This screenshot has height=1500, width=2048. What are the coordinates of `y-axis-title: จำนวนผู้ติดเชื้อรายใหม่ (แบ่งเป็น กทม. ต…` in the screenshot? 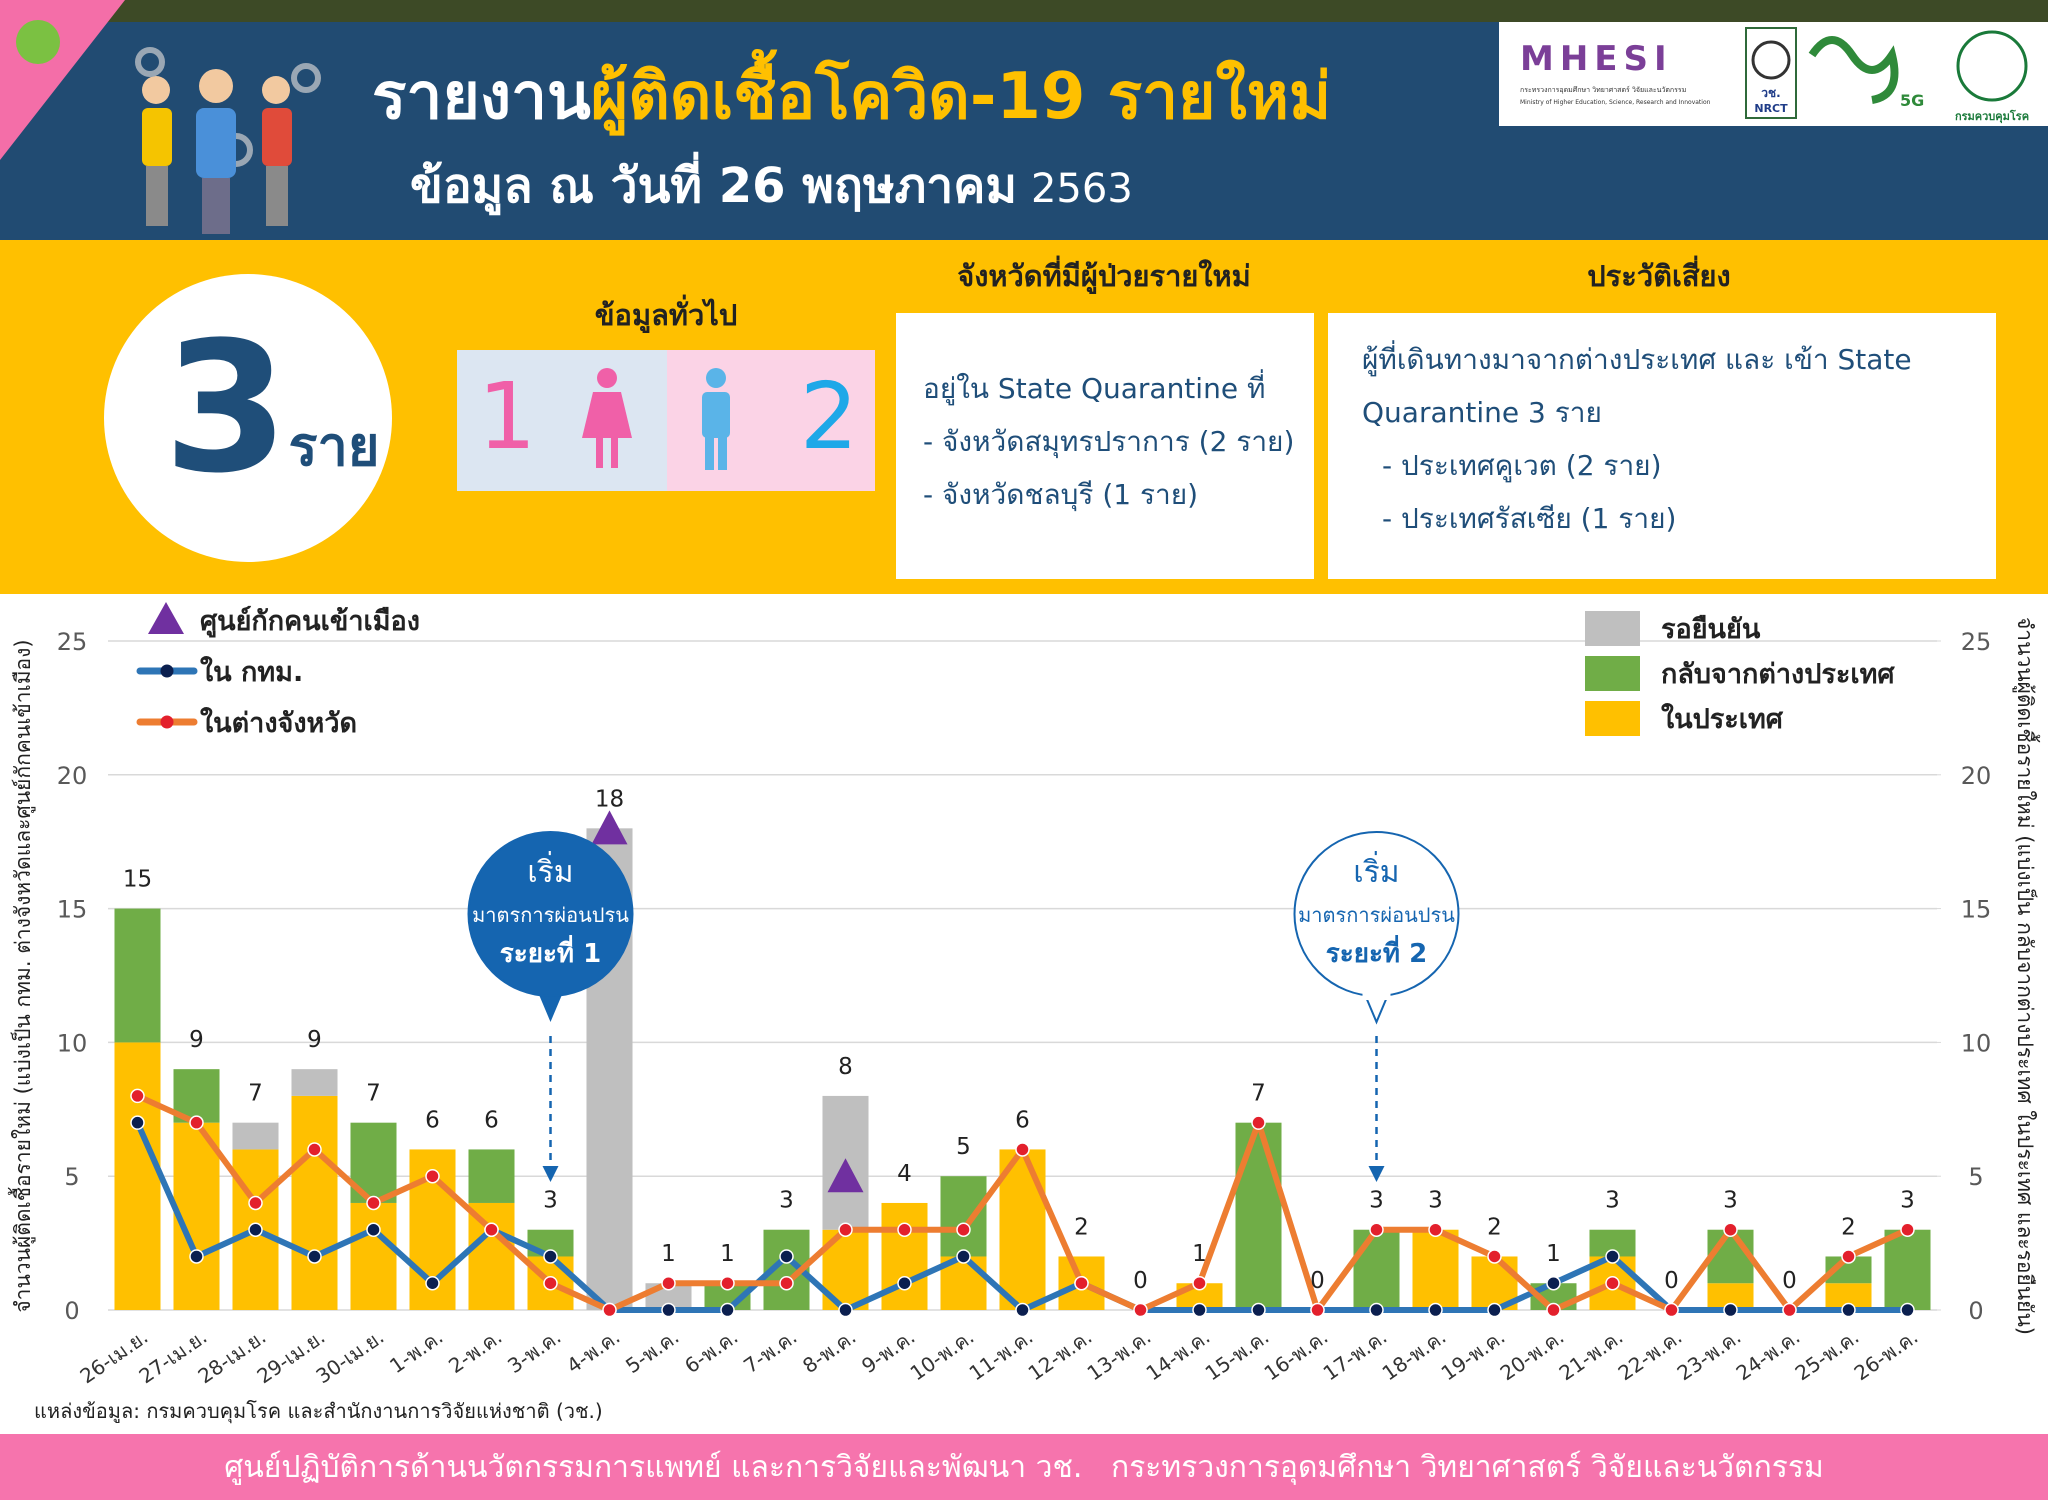 It's located at (22, 975).